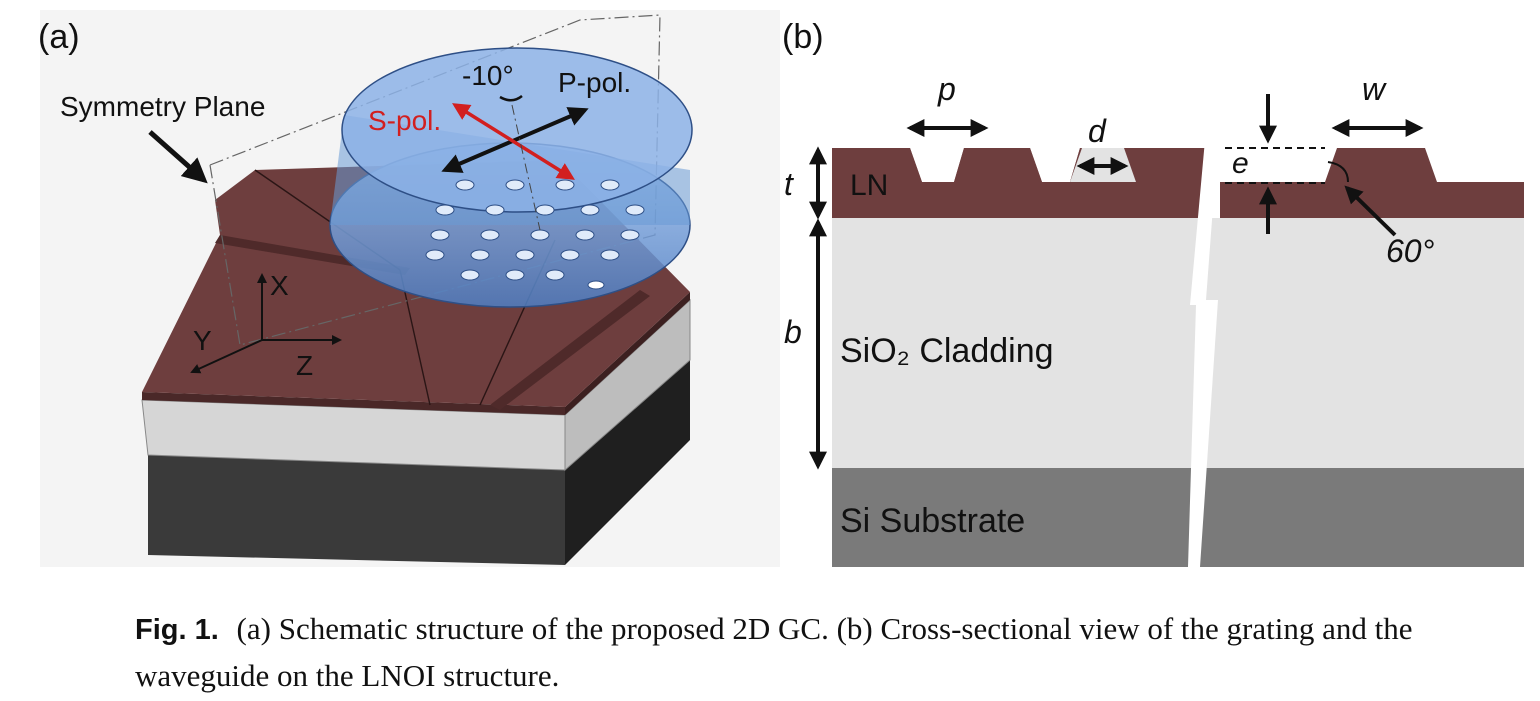 Image resolution: width=1540 pixels, height=701 pixels. I want to click on waveguide-z, so click(570, 350).